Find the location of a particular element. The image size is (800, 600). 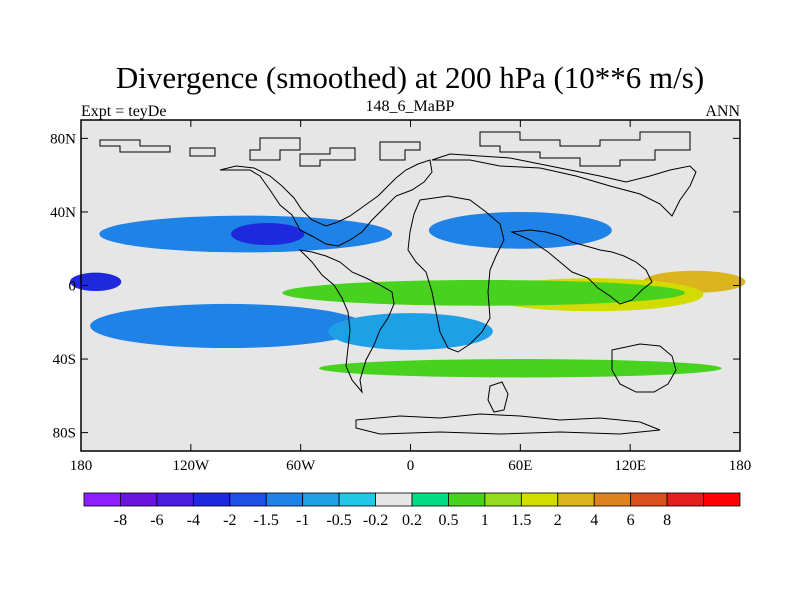

x-tick-label-0: 180 is located at coordinates (81, 466).